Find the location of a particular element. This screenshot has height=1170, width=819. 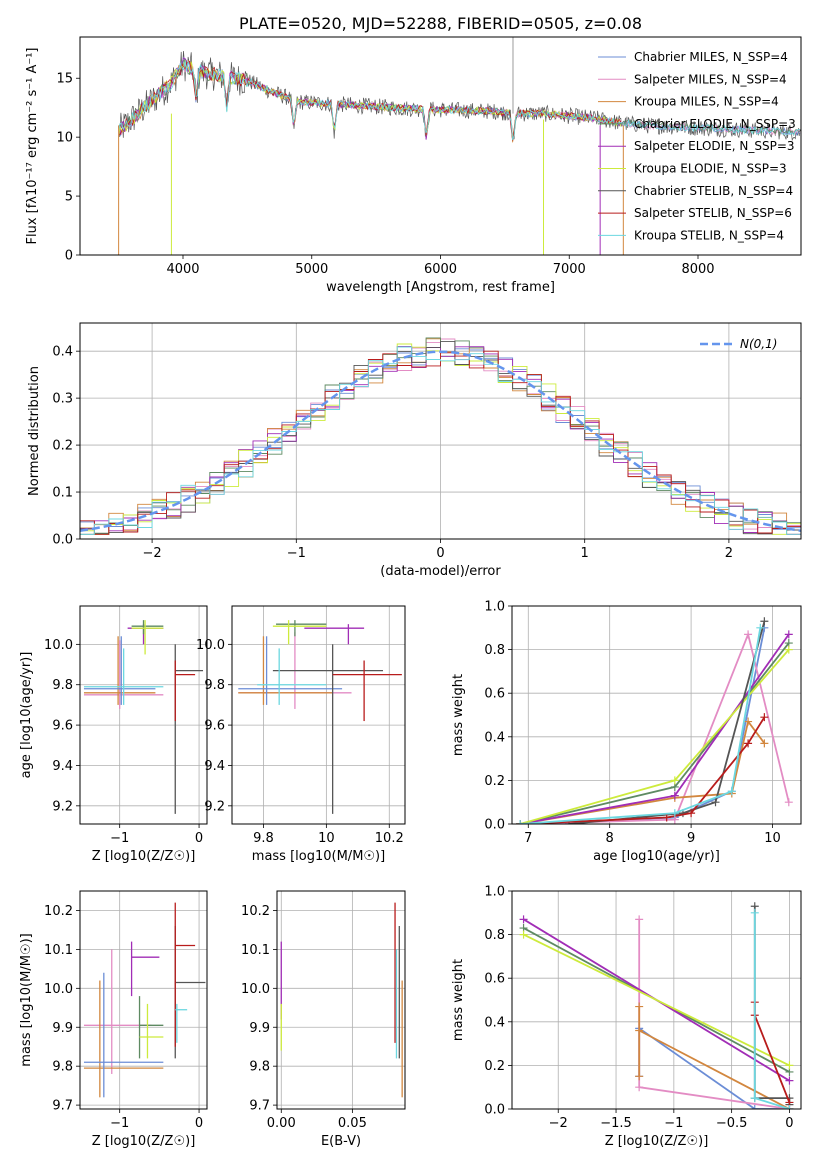

y-axis-label: Flux [fλ10⁻¹⁷ erg cm⁻² s⁻¹ A⁻¹] is located at coordinates (32, 146).